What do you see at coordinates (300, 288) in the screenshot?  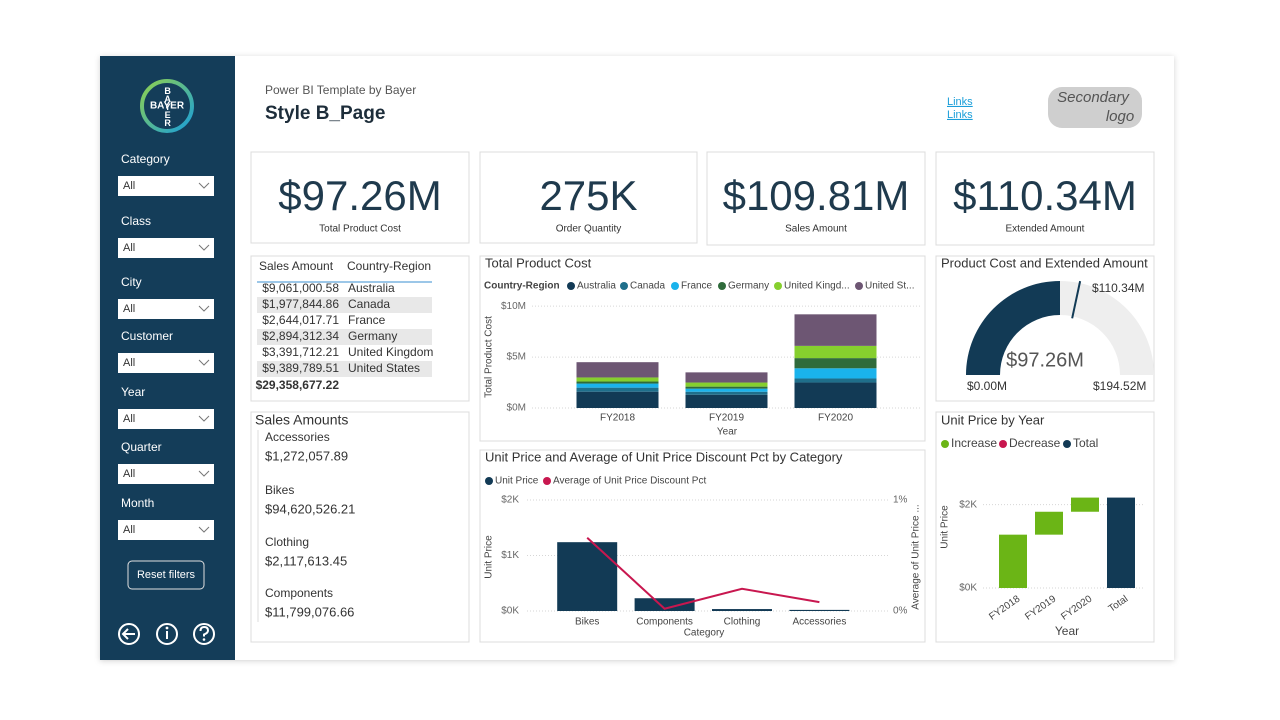 I see `cell: $9,061,000.58` at bounding box center [300, 288].